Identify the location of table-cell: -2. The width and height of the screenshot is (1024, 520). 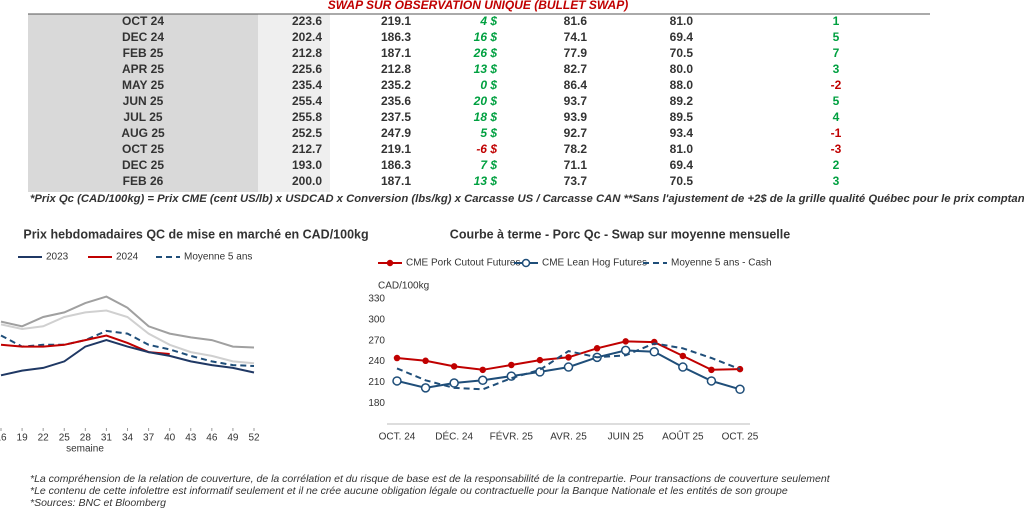
(836, 85).